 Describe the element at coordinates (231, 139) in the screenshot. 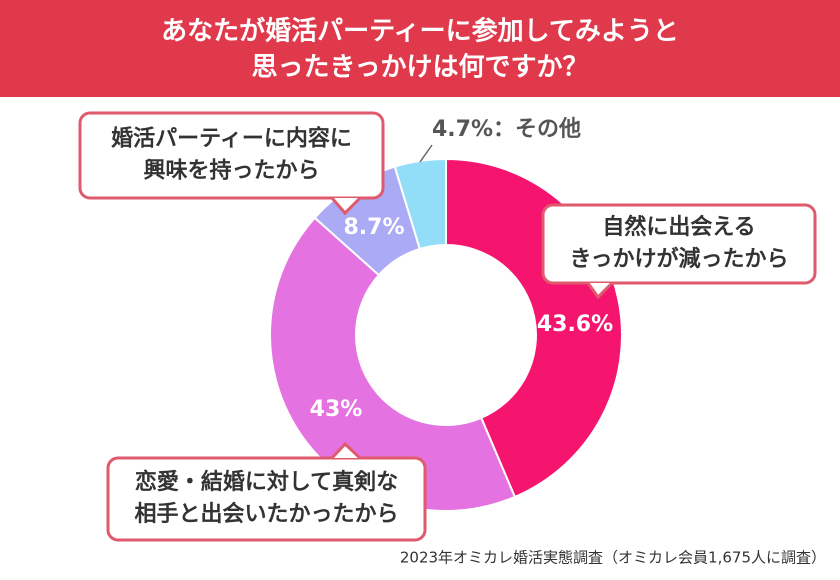

I see `category-label: 婚活パーティーに内容に` at that location.